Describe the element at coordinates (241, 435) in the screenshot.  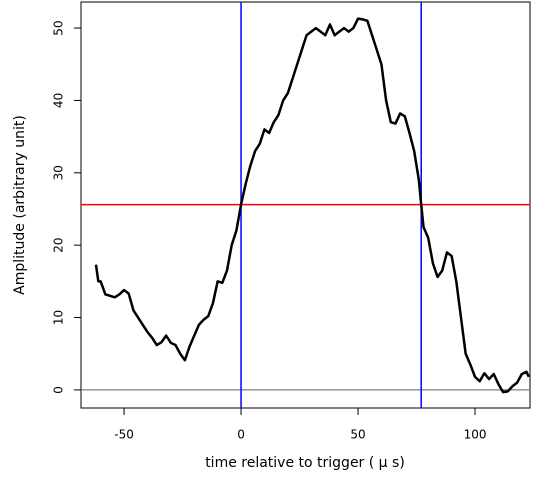
I see `x-tick-label: 0` at that location.